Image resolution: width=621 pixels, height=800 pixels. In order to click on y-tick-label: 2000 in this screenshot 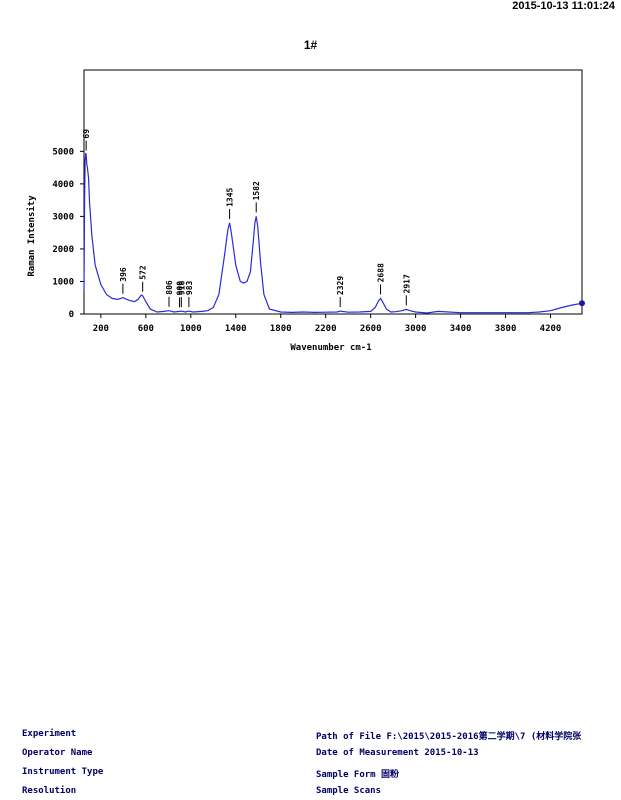, I will do `click(63, 250)`.